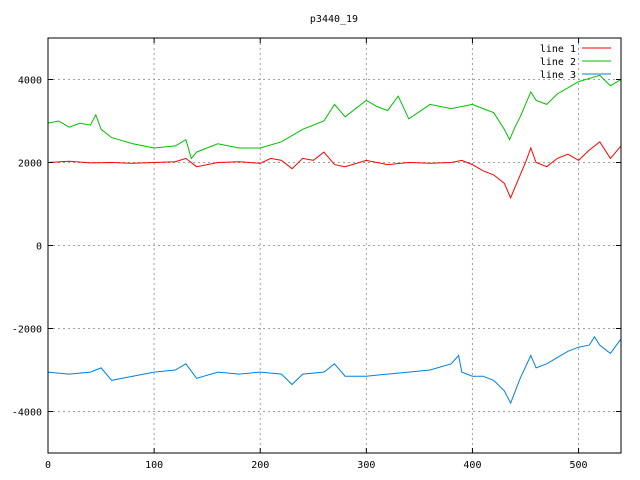 Image resolution: width=640 pixels, height=480 pixels. What do you see at coordinates (558, 62) in the screenshot?
I see `legend-label: line 2` at bounding box center [558, 62].